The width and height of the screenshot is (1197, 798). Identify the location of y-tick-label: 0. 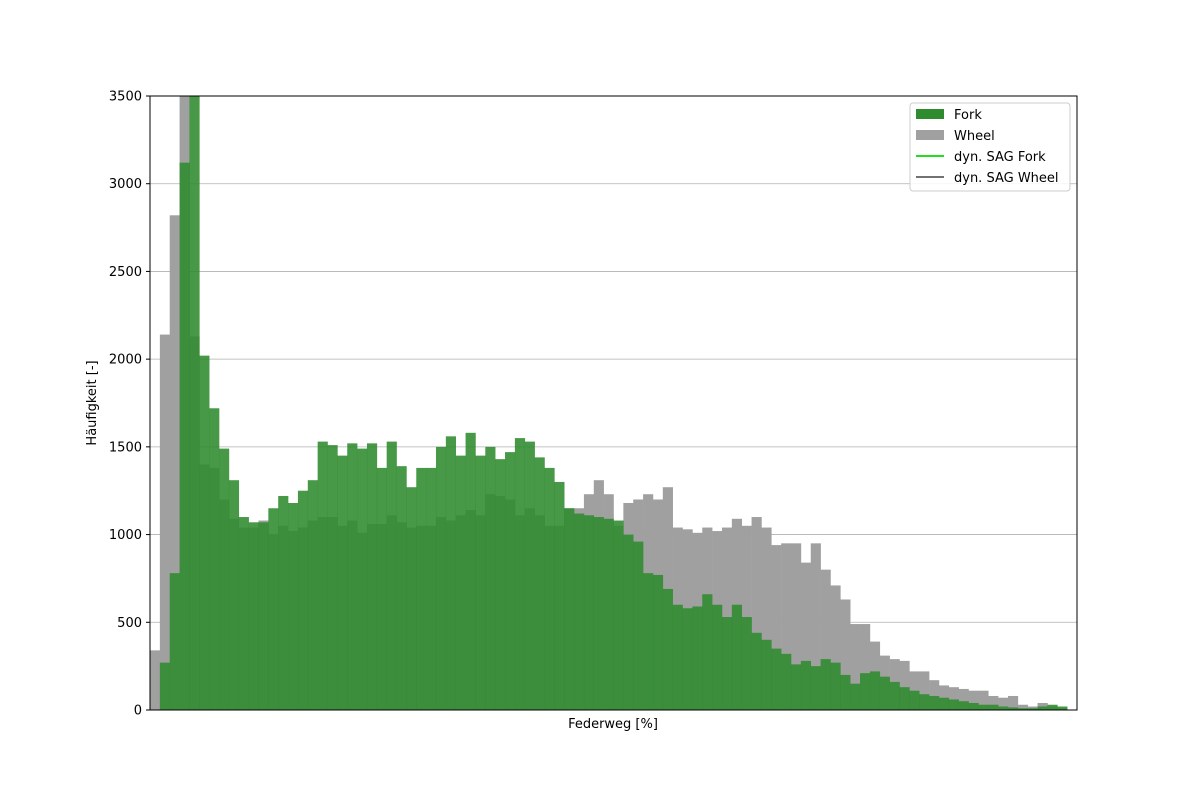
(138, 711).